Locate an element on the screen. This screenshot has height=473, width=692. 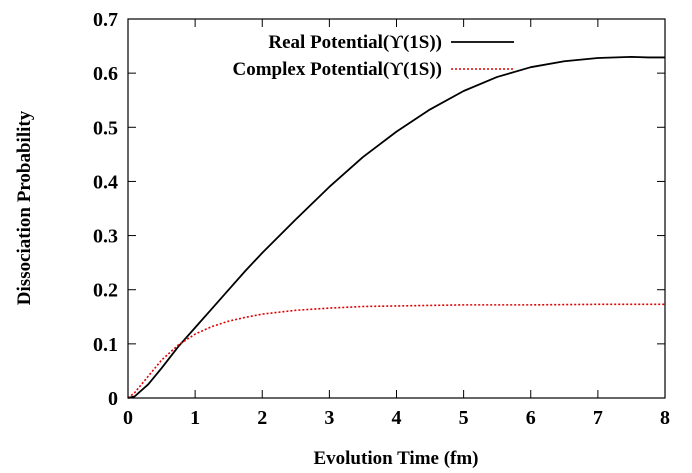
x-axis-label: Evolution Time (fm) is located at coordinates (395, 458).